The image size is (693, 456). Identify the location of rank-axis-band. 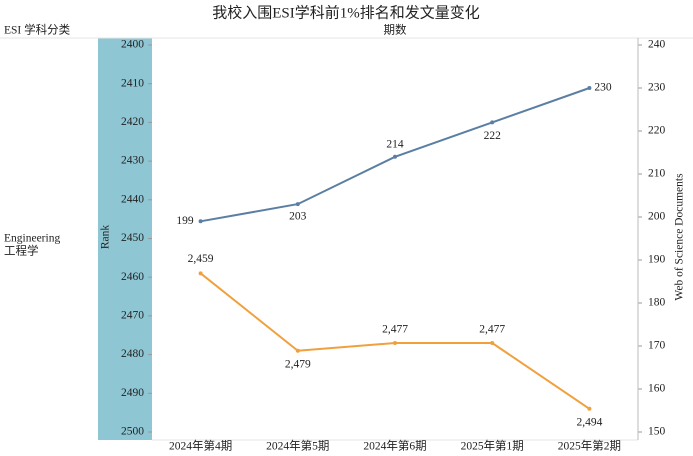
(125, 239).